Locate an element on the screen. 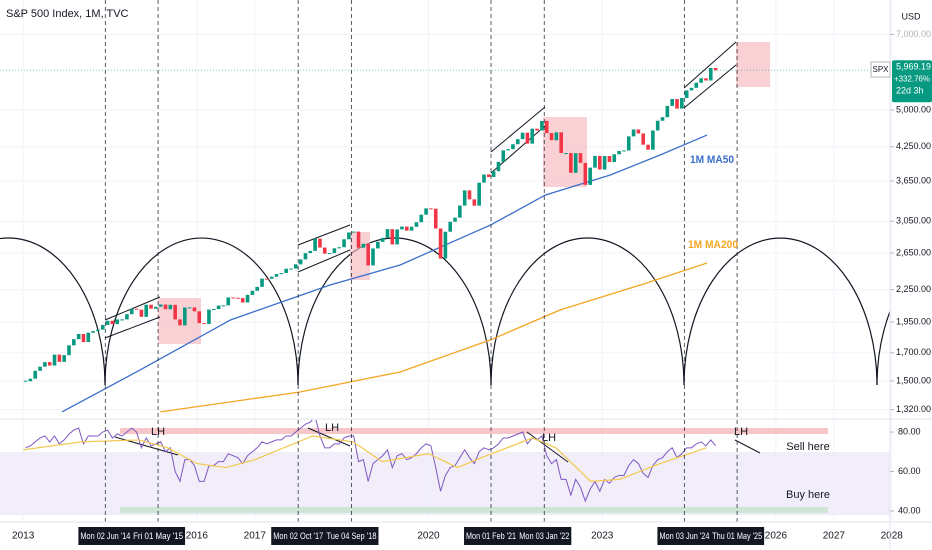 Image resolution: width=932 pixels, height=550 pixels. rsi-tick-label: 40.00 is located at coordinates (909, 510).